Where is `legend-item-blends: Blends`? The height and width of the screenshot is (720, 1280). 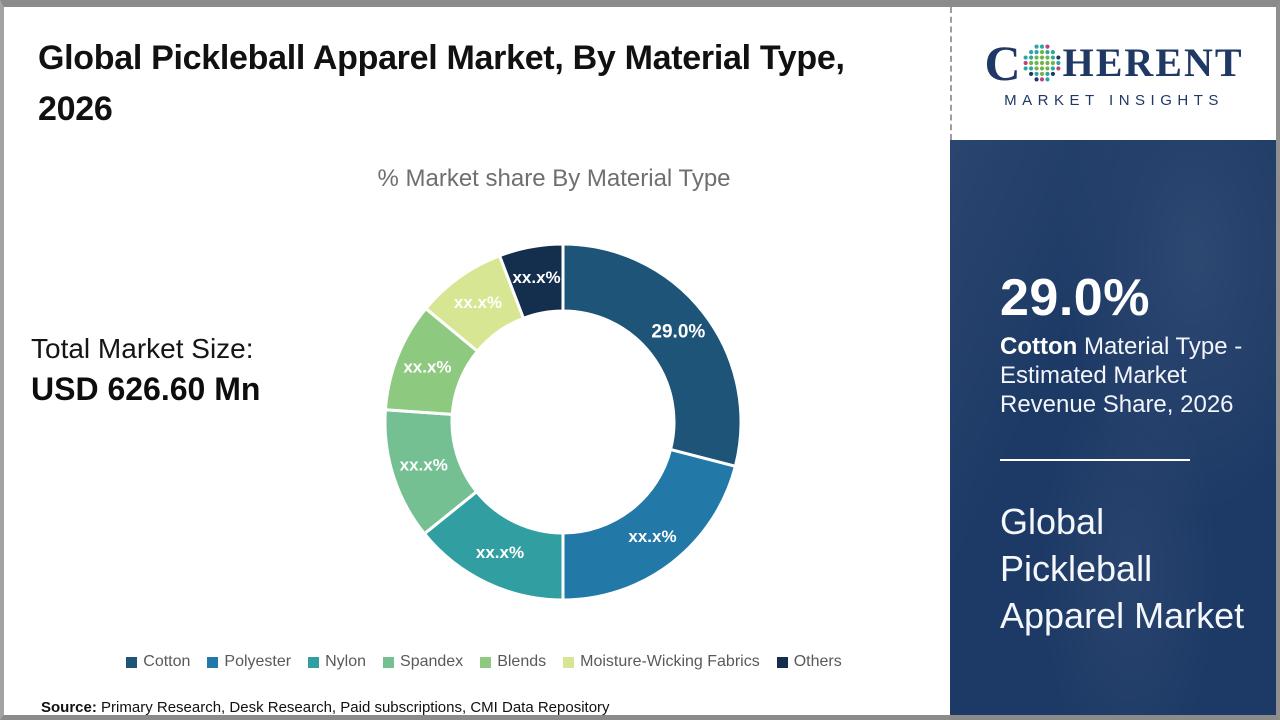
legend-item-blends: Blends is located at coordinates (513, 662).